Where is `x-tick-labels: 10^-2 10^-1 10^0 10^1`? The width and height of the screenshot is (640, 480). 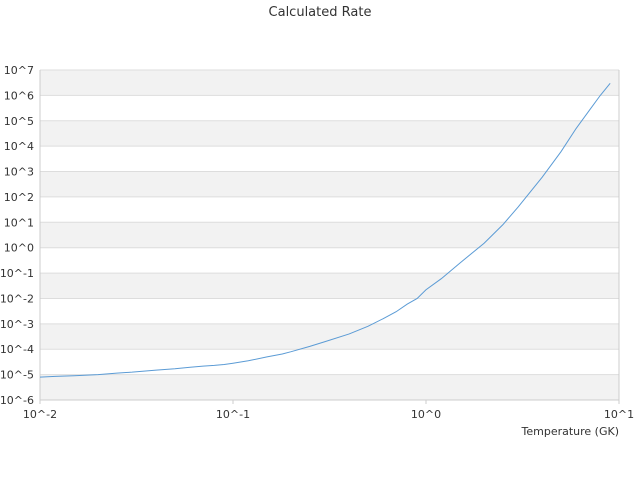
x-tick-labels: 10^-2 10^-1 10^0 10^1 is located at coordinates (328, 410).